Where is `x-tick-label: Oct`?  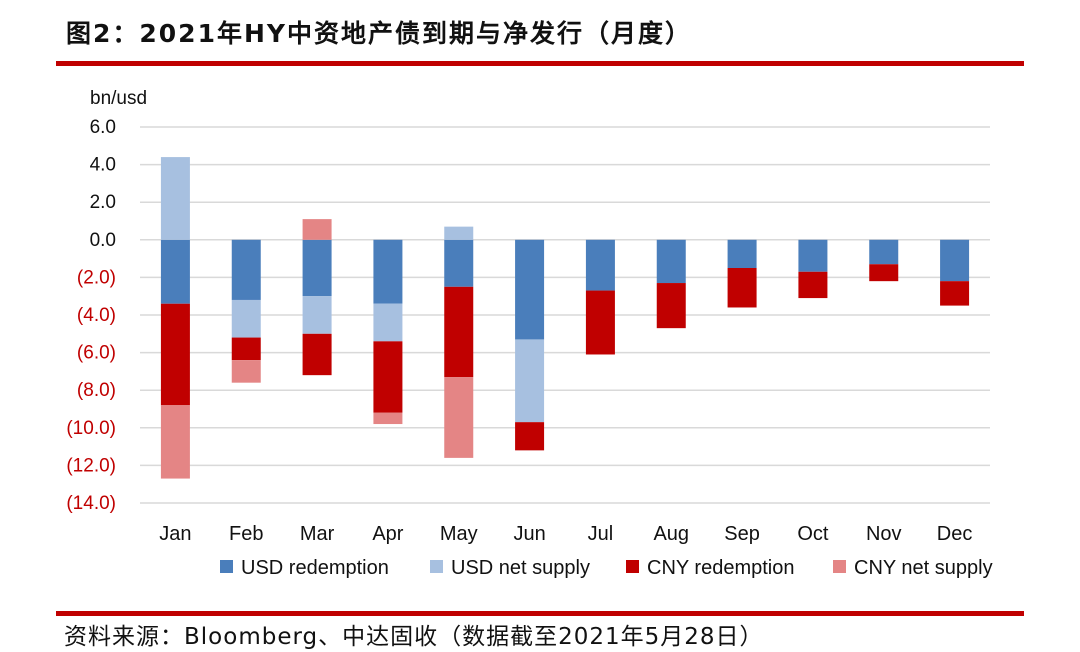 x-tick-label: Oct is located at coordinates (813, 534).